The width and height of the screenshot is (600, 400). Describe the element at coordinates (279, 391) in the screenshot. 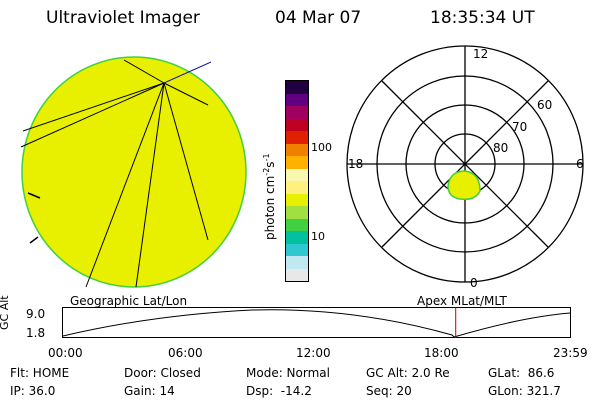

I see `status-dsp: Dsp: -14.2` at that location.